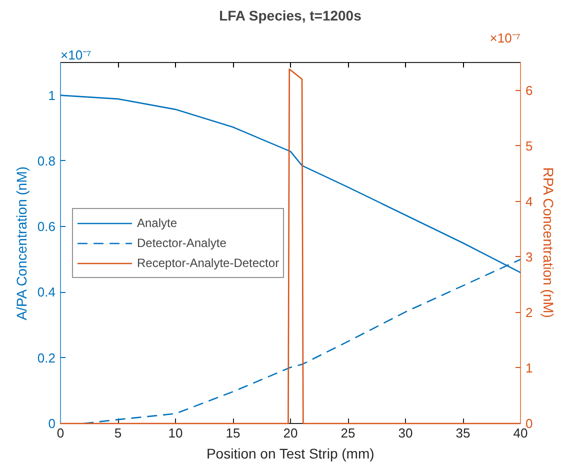 The height and width of the screenshot is (464, 580). I want to click on x-tick-label: 40, so click(520, 433).